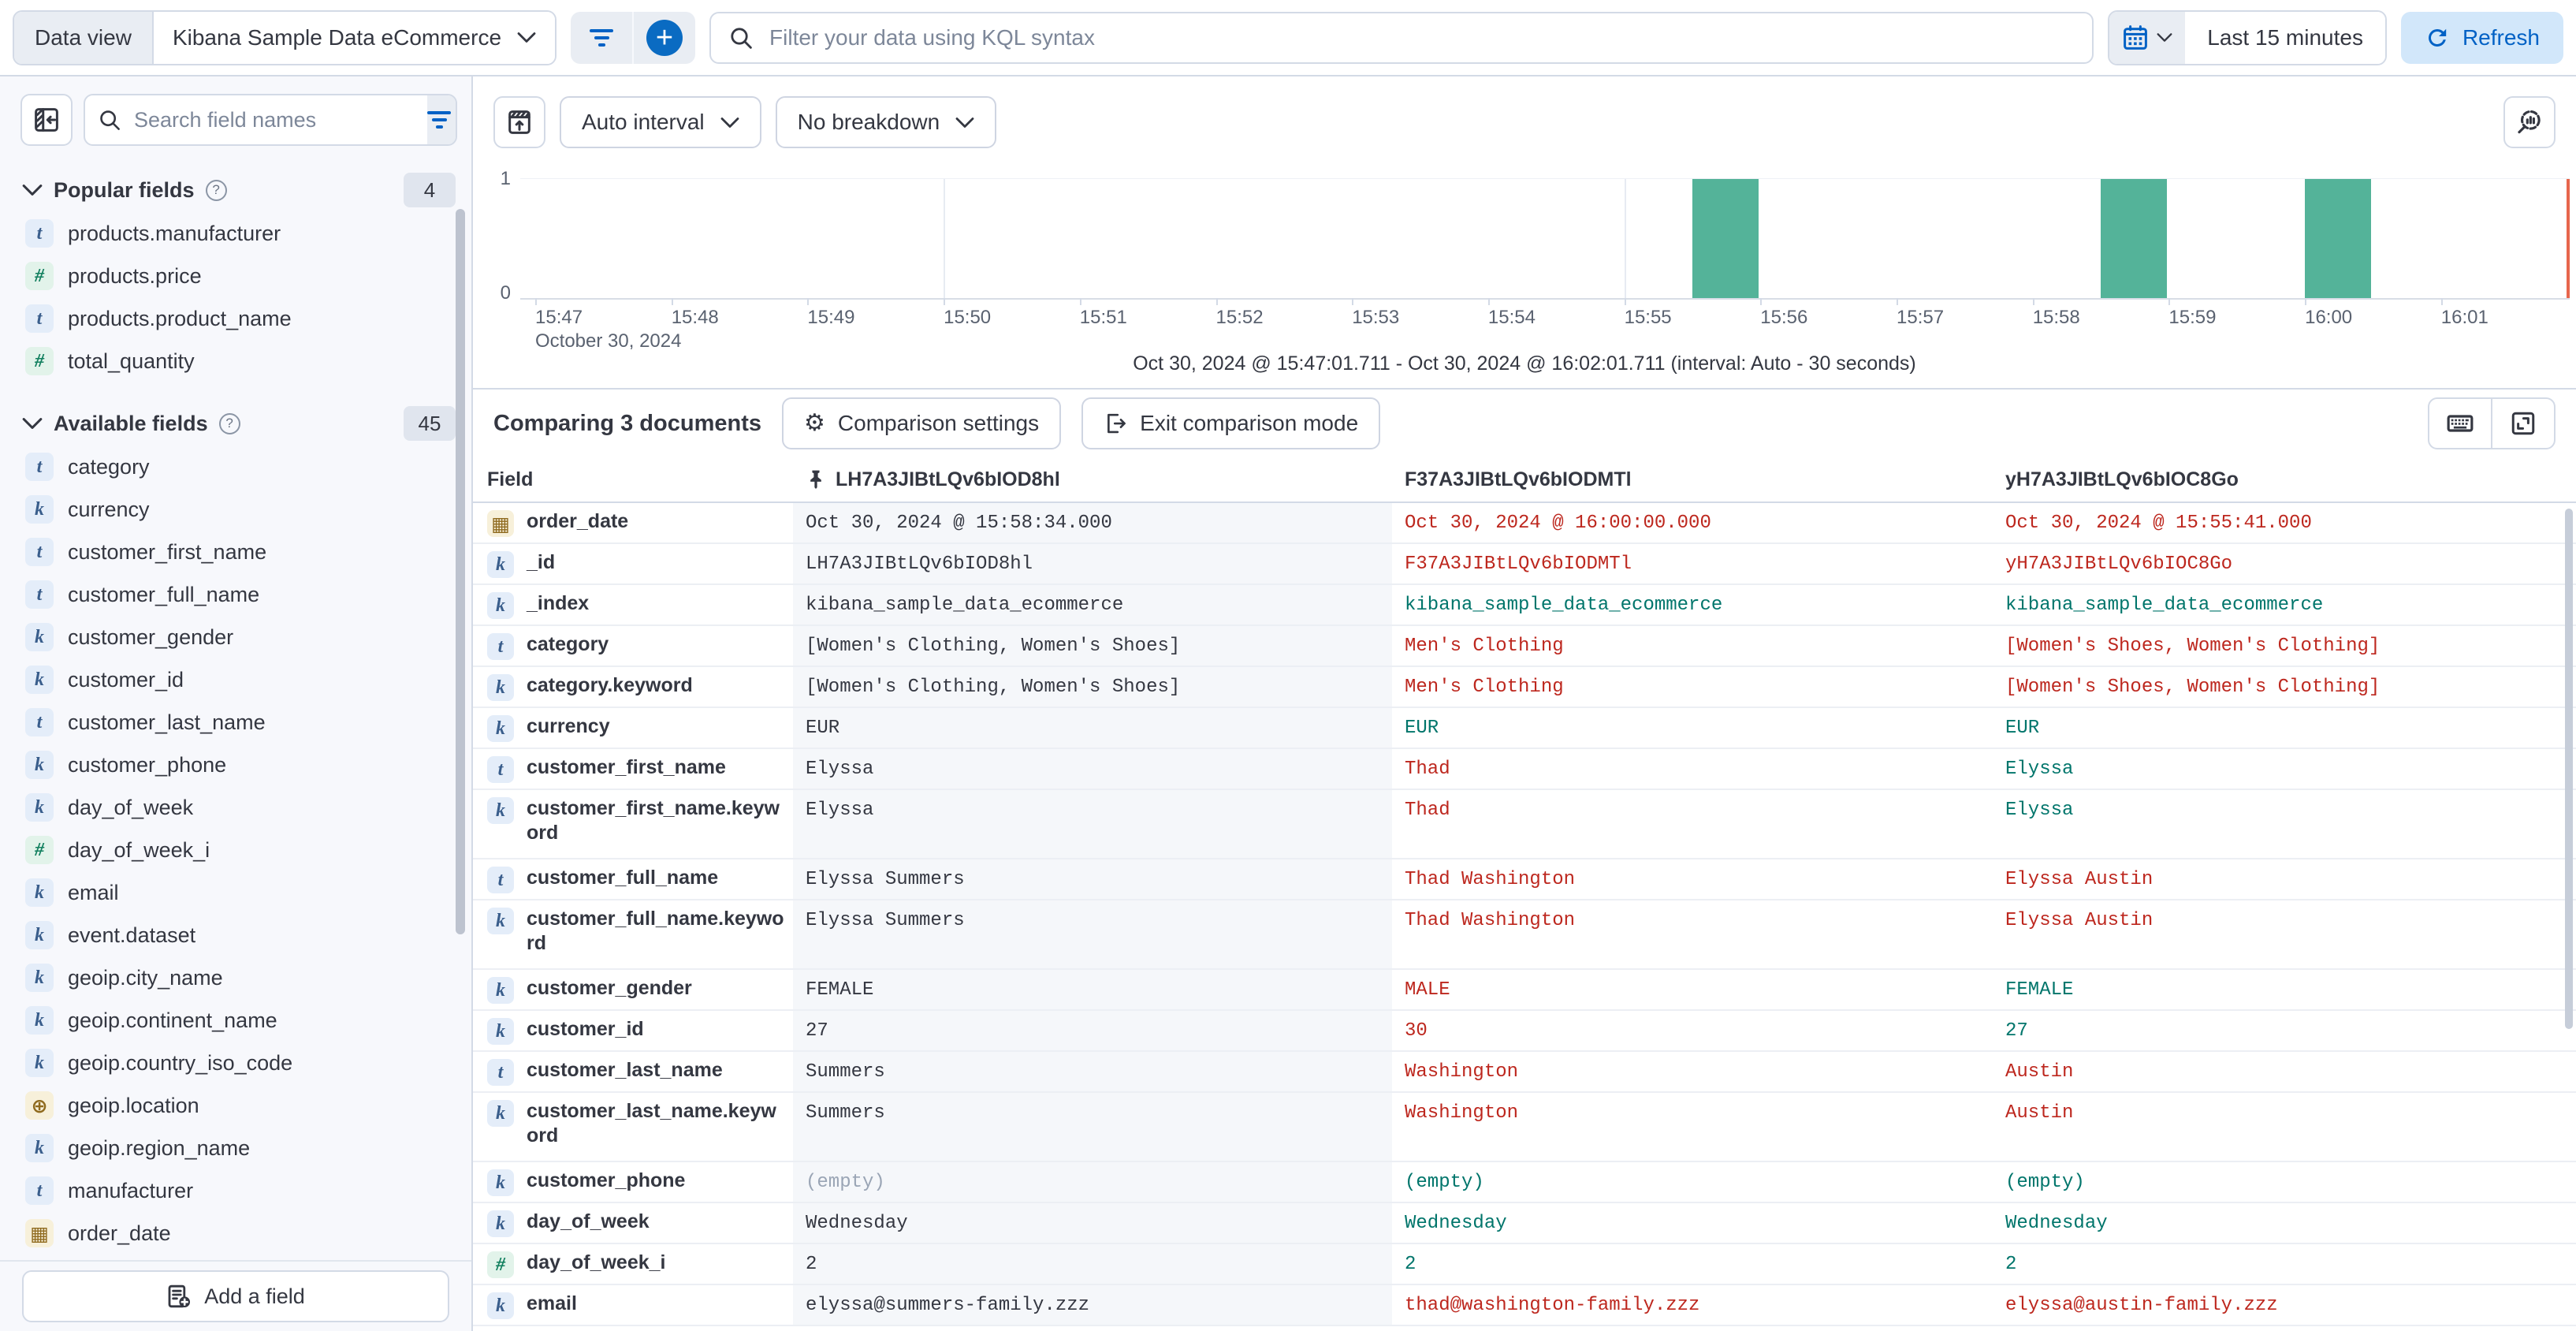 This screenshot has height=1331, width=2576. Describe the element at coordinates (1524, 1264) in the screenshot. I see `table-row: # day_of_week_i 2 2 2` at that location.